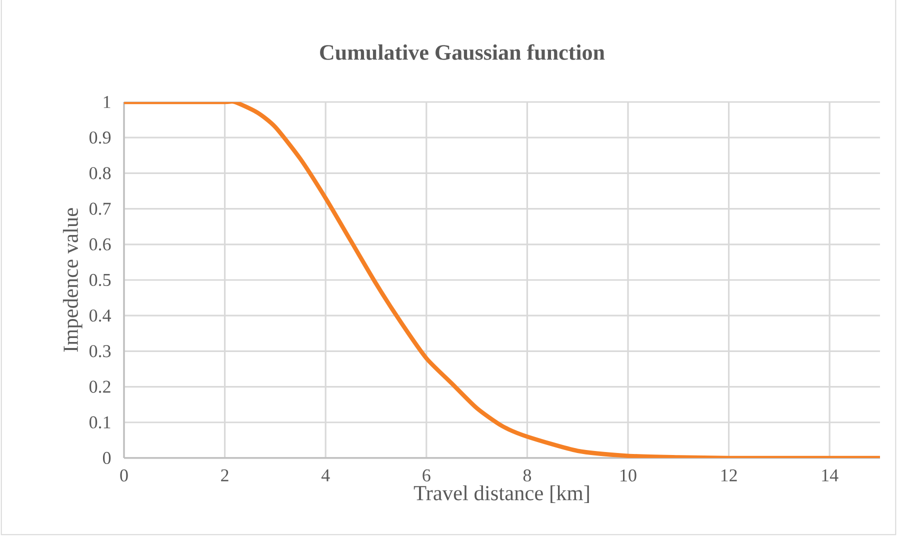 The height and width of the screenshot is (536, 901). What do you see at coordinates (628, 475) in the screenshot?
I see `x-tick-label: 10` at bounding box center [628, 475].